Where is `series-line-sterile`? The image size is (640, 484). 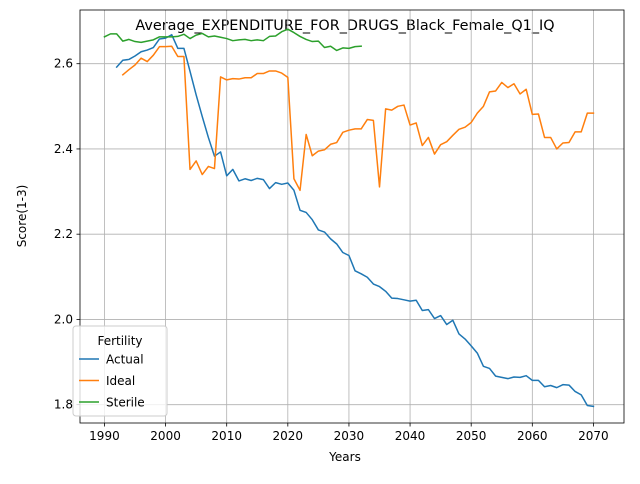 series-line-sterile is located at coordinates (232, 40).